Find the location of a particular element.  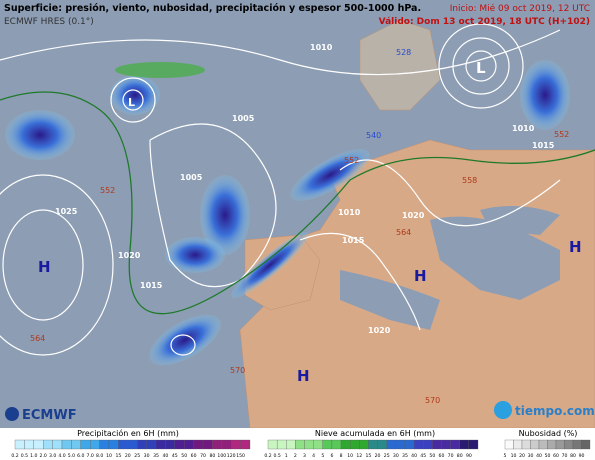

legend-tick: 8 is located at coordinates (341, 456).